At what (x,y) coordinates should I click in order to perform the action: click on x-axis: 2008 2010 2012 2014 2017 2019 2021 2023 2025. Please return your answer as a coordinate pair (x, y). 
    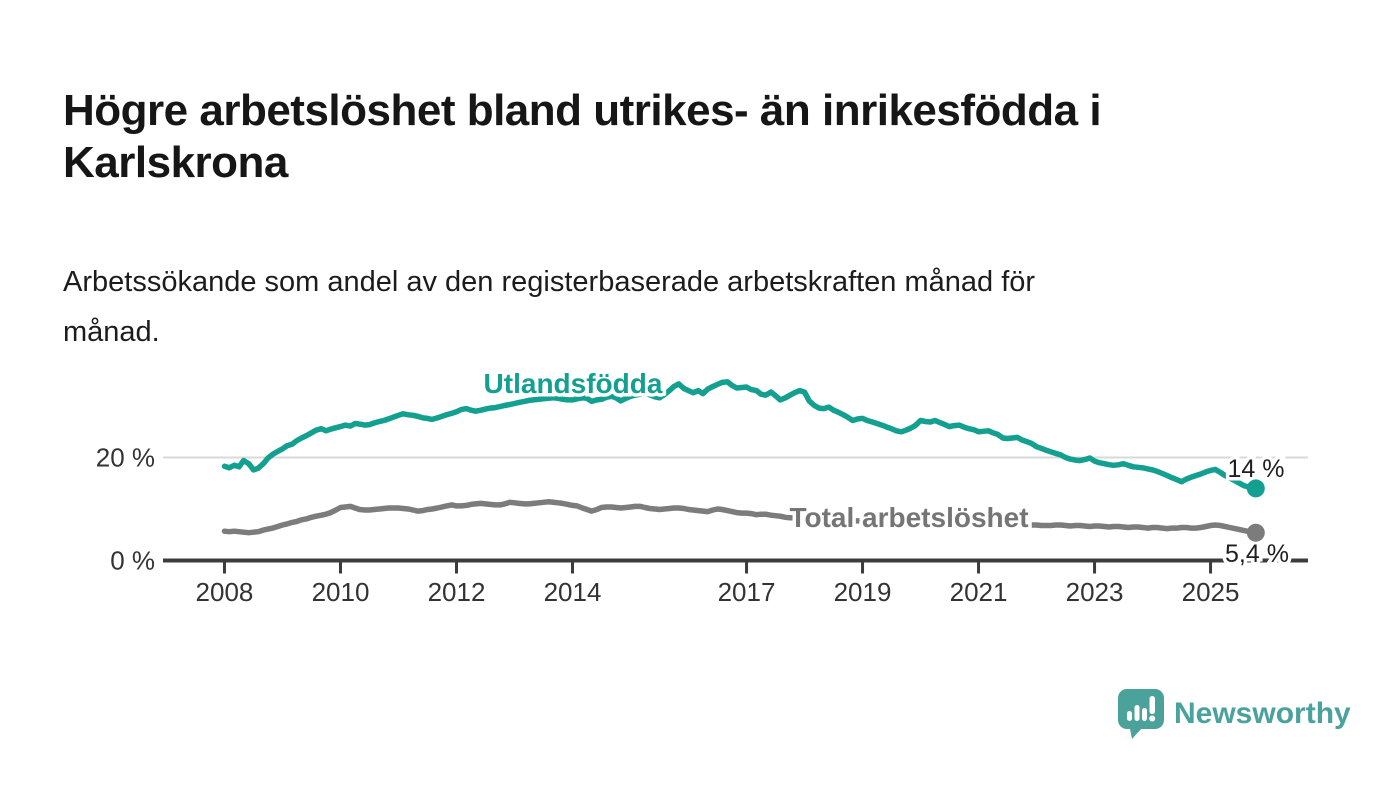
    Looking at the image, I should click on (735, 582).